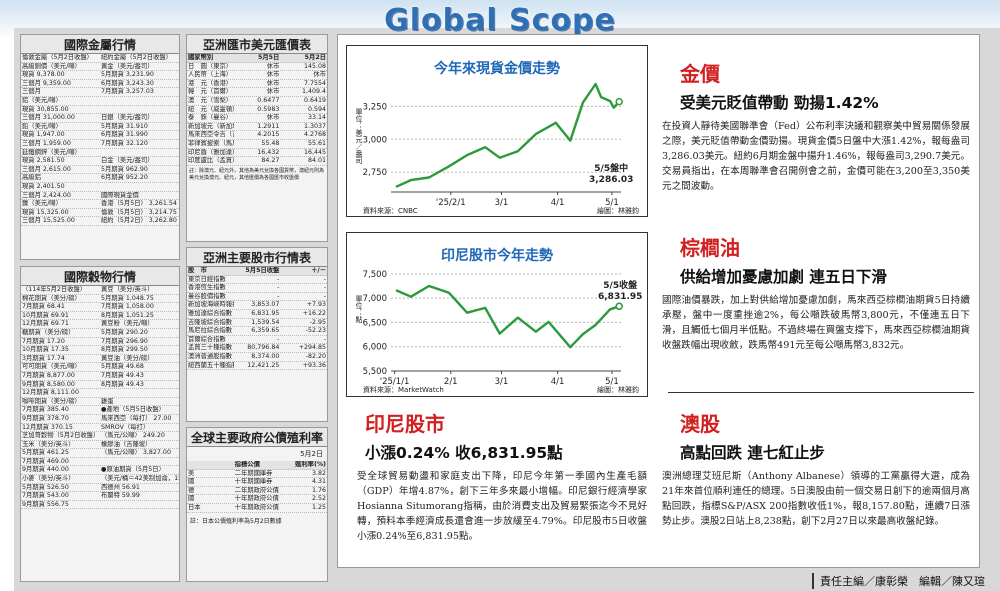  Describe the element at coordinates (257, 110) in the screenshot. I see `fx-row: 紐 元（威靈頓） 0.5983 0.594` at that location.